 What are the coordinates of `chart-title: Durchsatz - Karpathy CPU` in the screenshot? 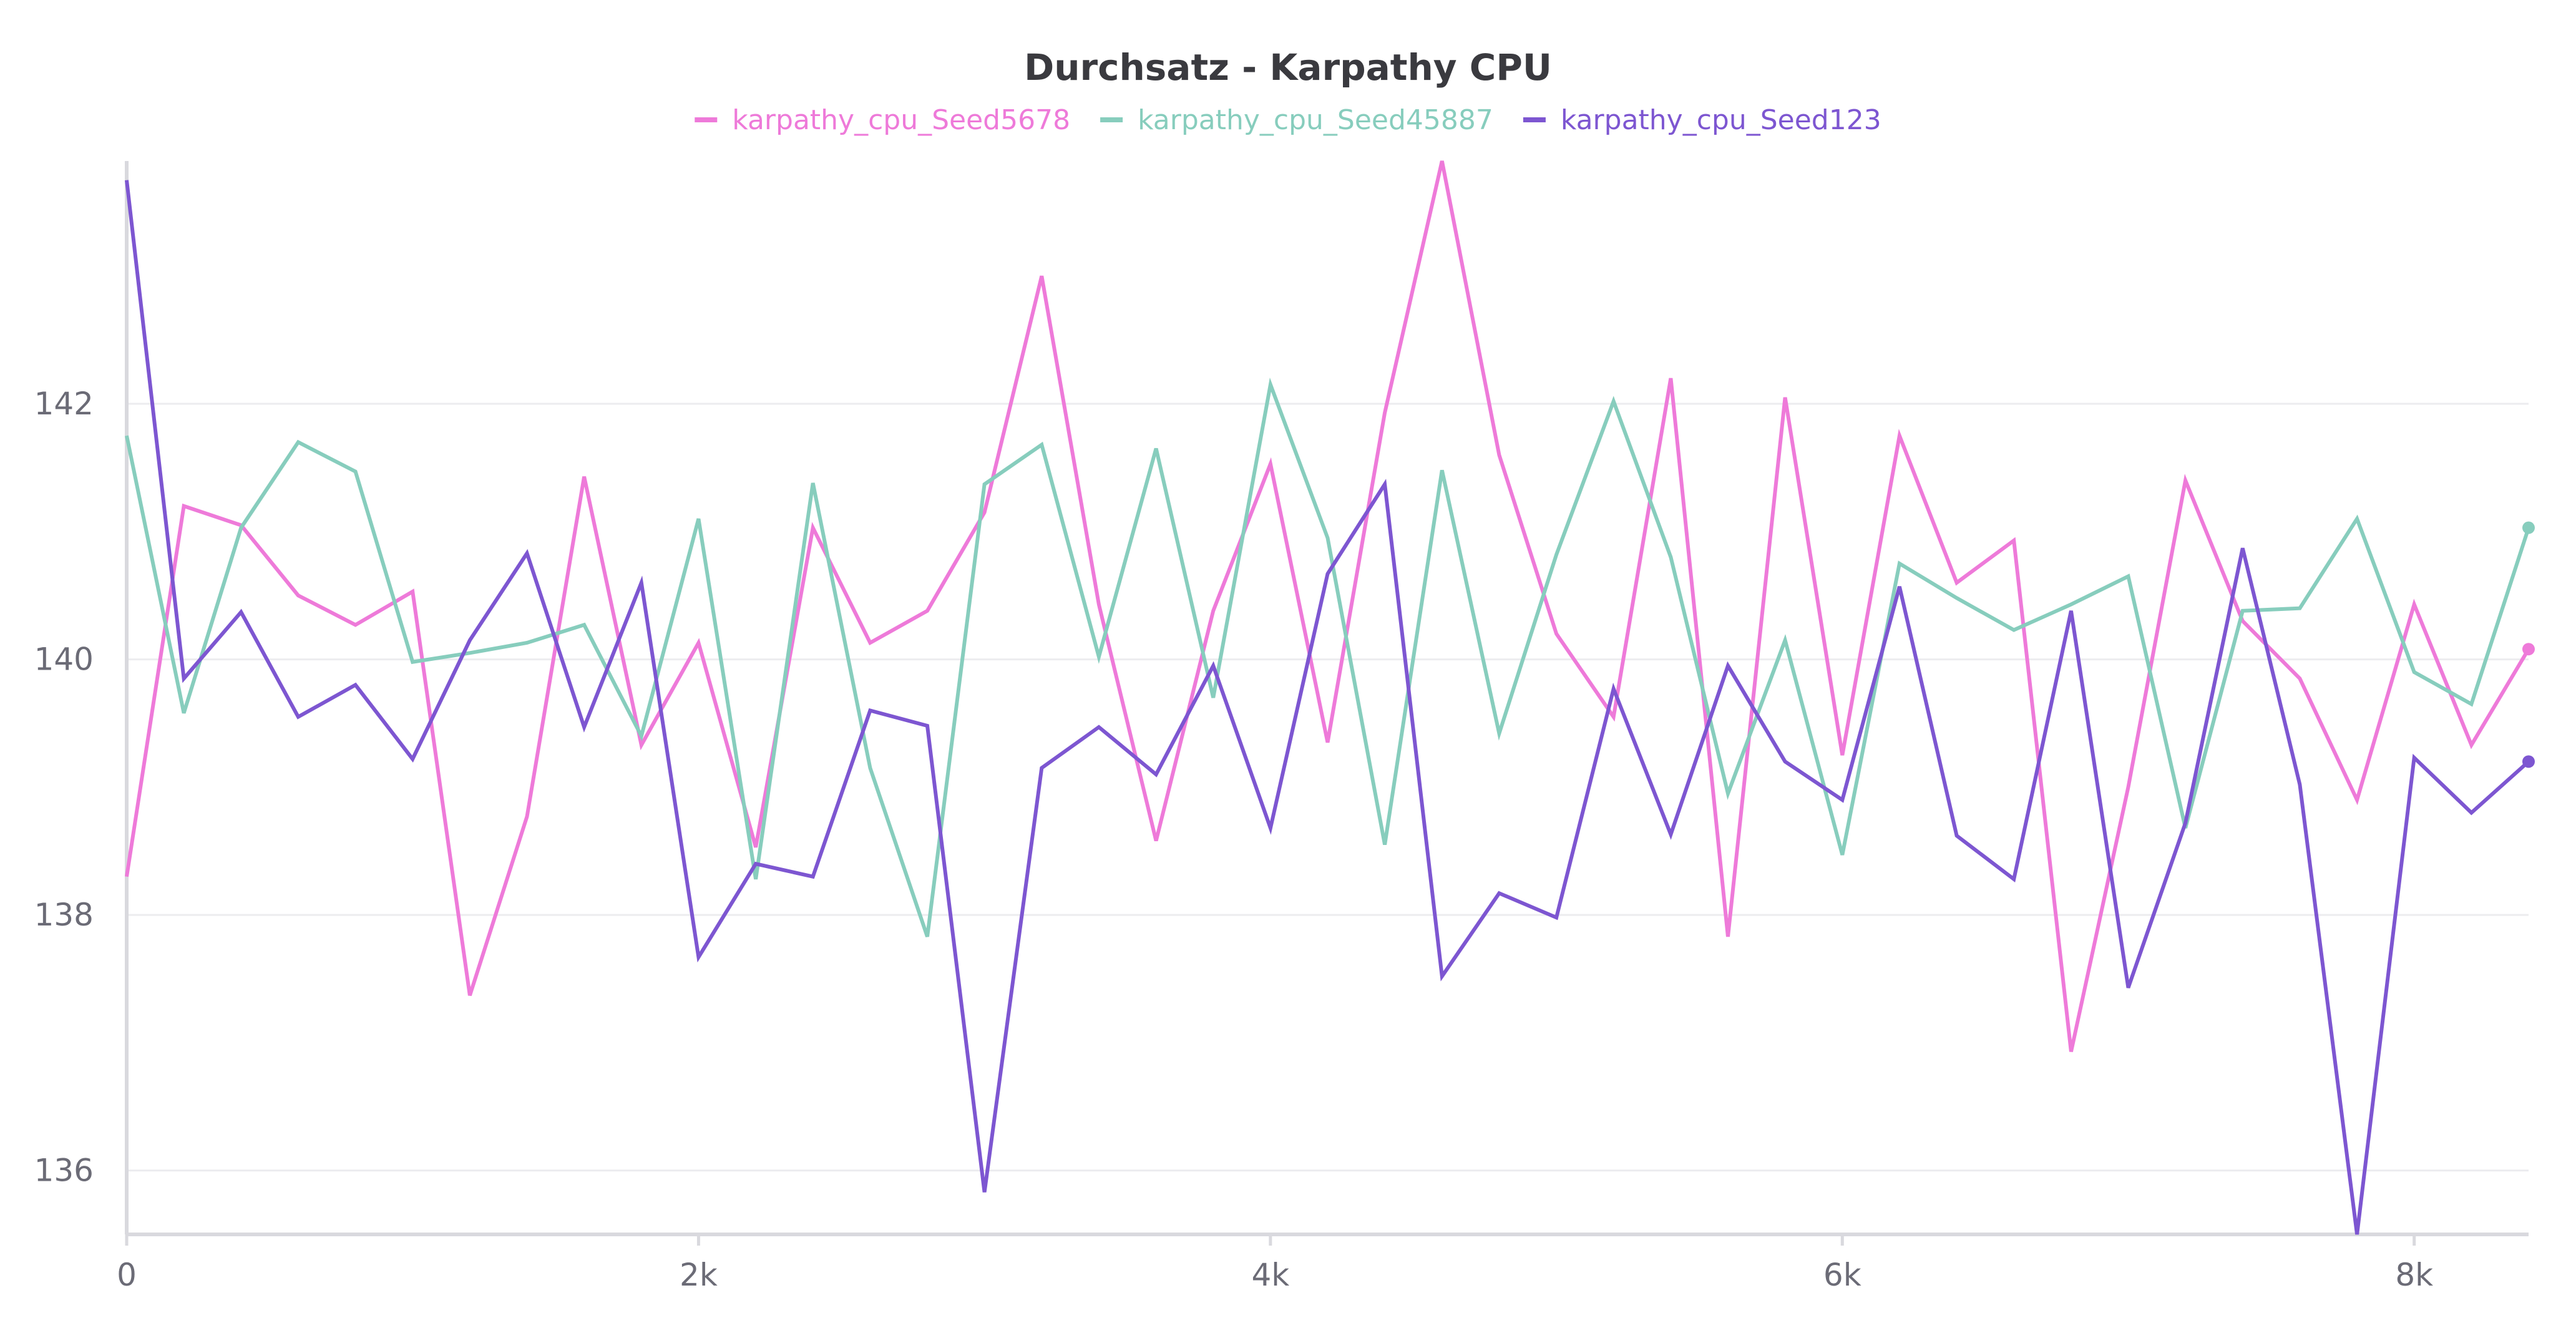 It's located at (1288, 67).